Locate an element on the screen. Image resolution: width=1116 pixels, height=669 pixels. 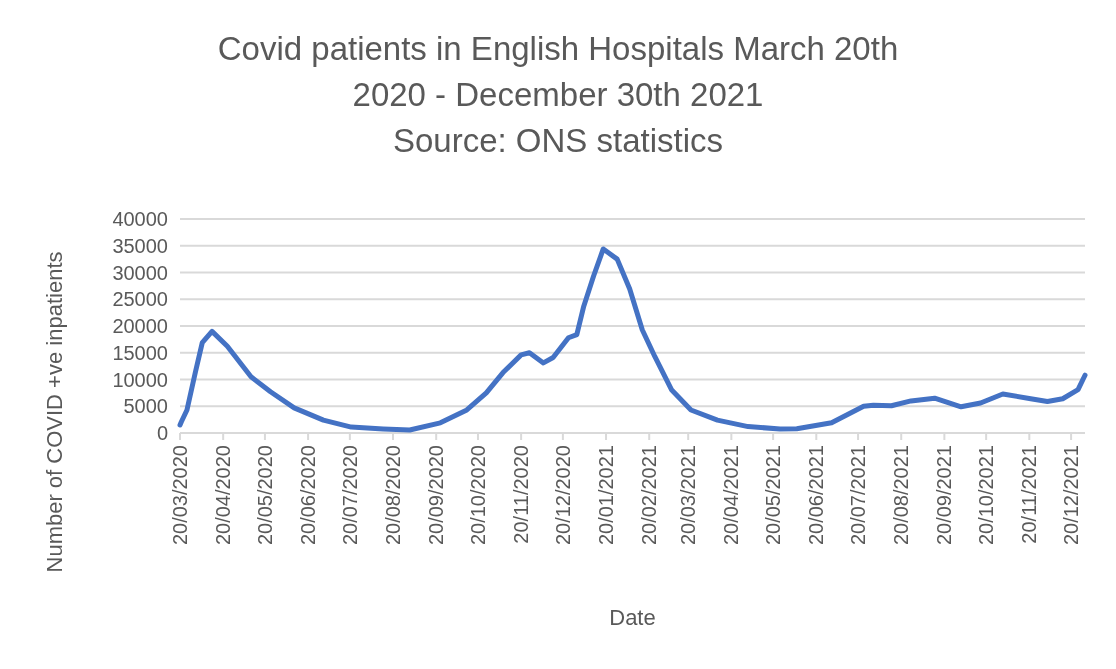
x-tick-label: 20/09/2020 is located at coordinates (436, 495).